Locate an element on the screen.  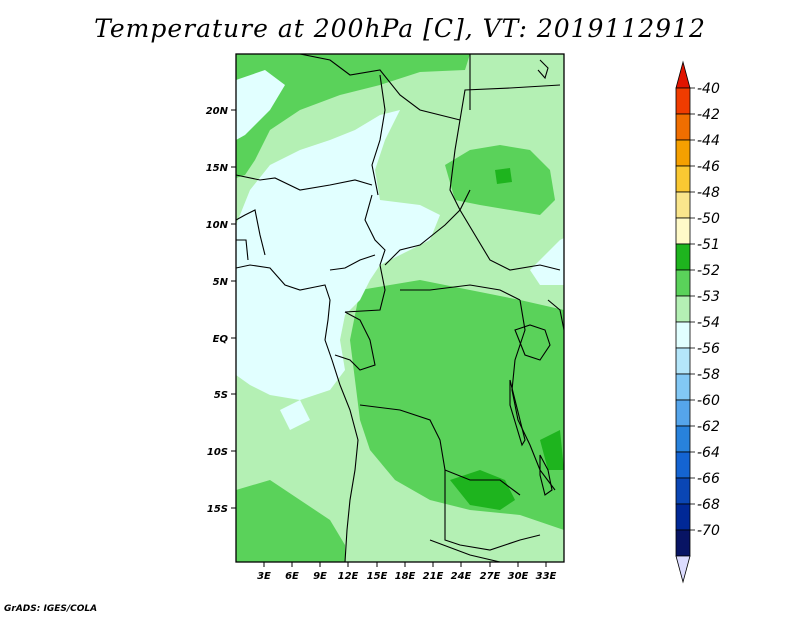
colorbar-label: -48 is located at coordinates (708, 193).